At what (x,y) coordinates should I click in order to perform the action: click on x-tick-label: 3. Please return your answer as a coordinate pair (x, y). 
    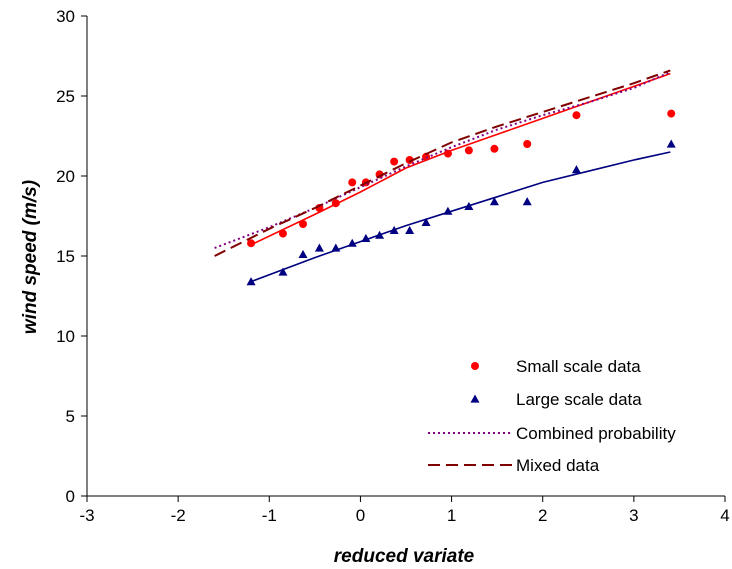
    Looking at the image, I should click on (633, 515).